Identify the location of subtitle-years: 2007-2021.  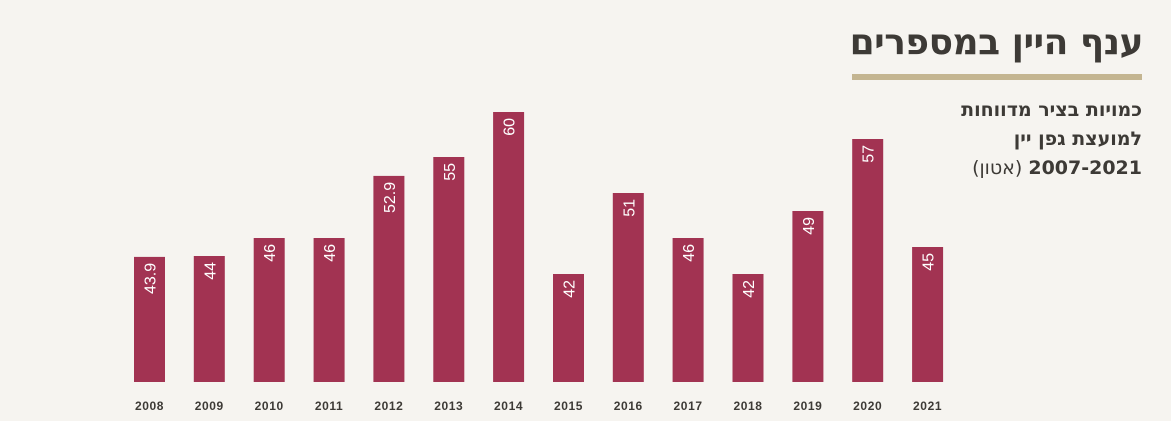
(1085, 168).